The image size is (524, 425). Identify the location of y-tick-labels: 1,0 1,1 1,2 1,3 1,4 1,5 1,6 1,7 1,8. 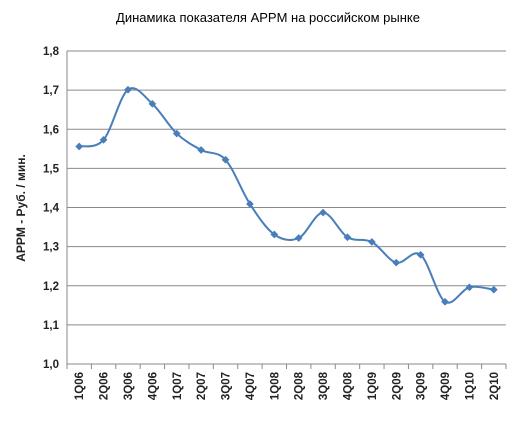
(51, 208).